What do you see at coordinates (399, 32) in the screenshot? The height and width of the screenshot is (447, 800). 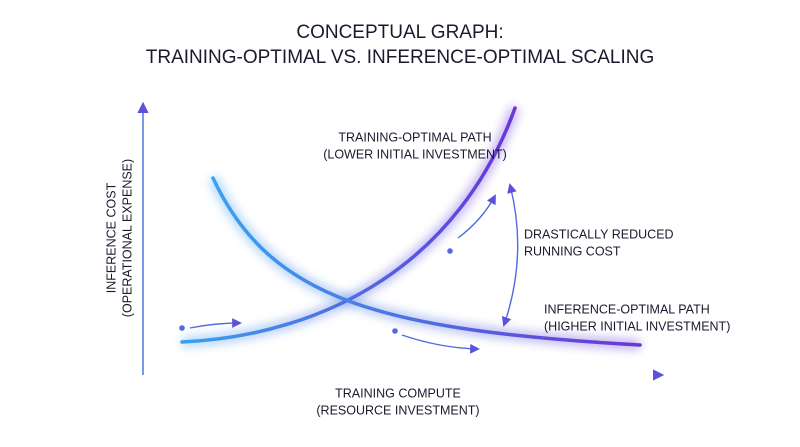 I see `title-line: CONCEPTUAL GRAPH:` at bounding box center [399, 32].